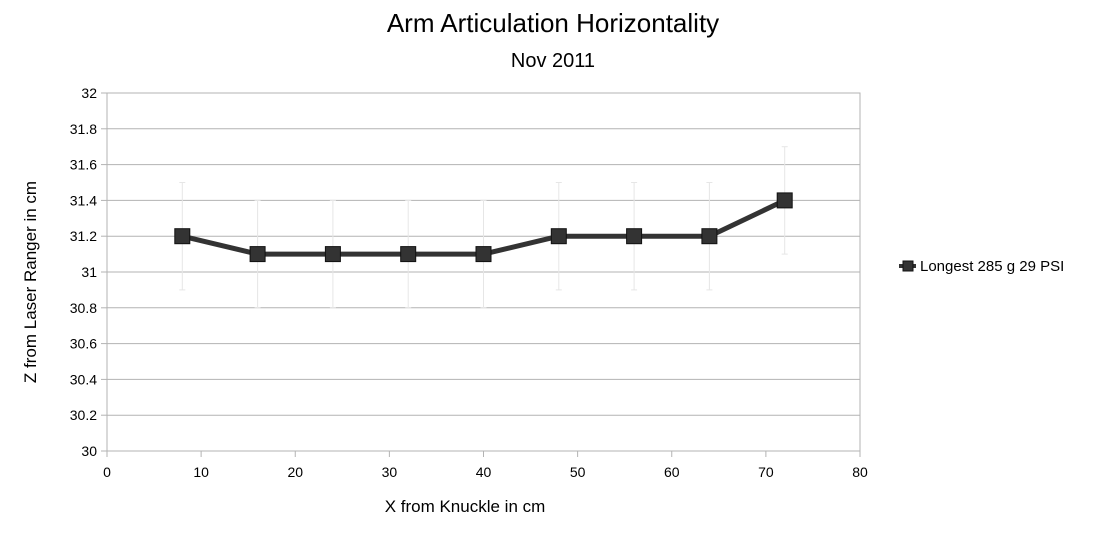 This screenshot has width=1094, height=555. What do you see at coordinates (578, 472) in the screenshot?
I see `x-tick-label: 50` at bounding box center [578, 472].